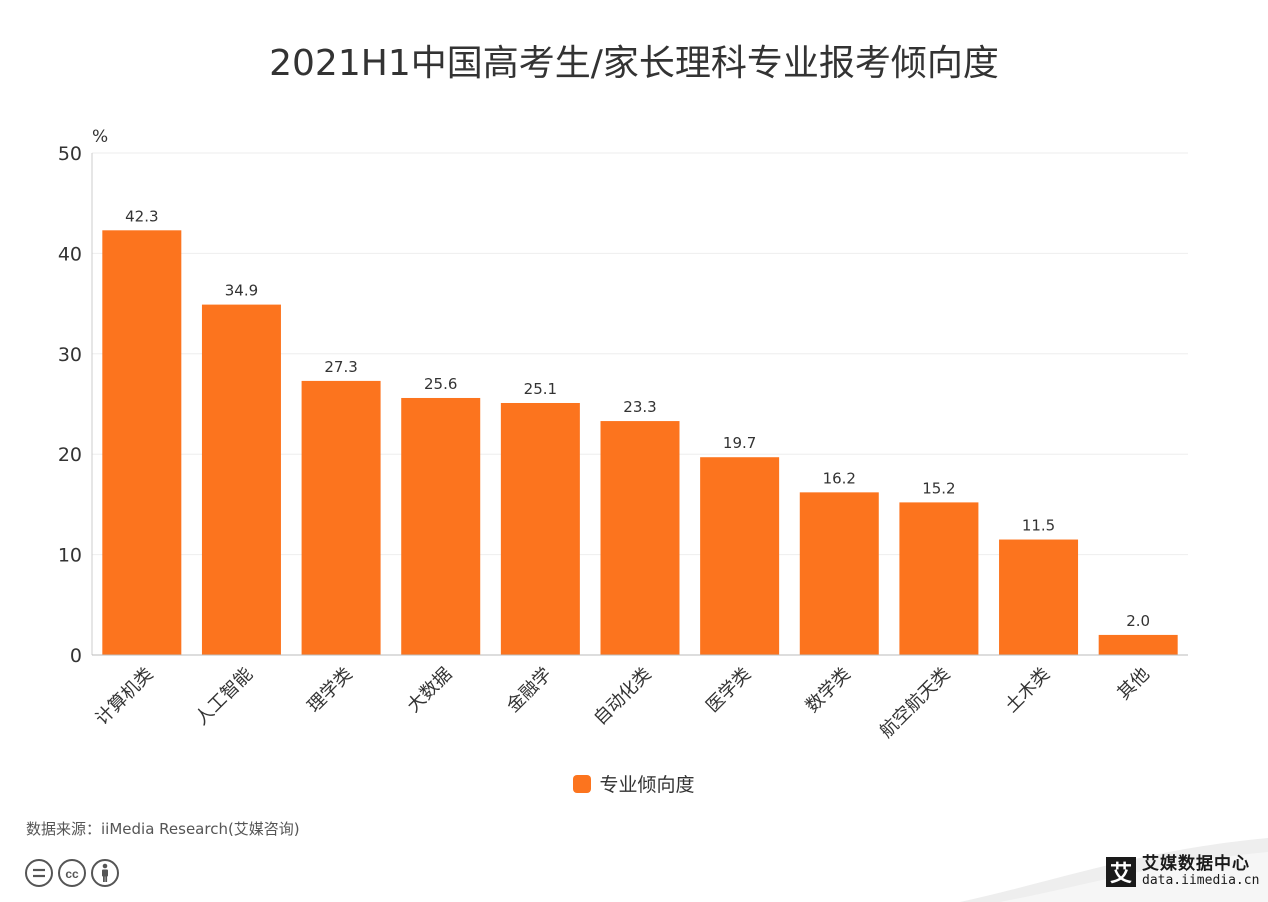 The width and height of the screenshot is (1268, 902). What do you see at coordinates (623, 697) in the screenshot?
I see `x-tick-label: 自动化类` at bounding box center [623, 697].